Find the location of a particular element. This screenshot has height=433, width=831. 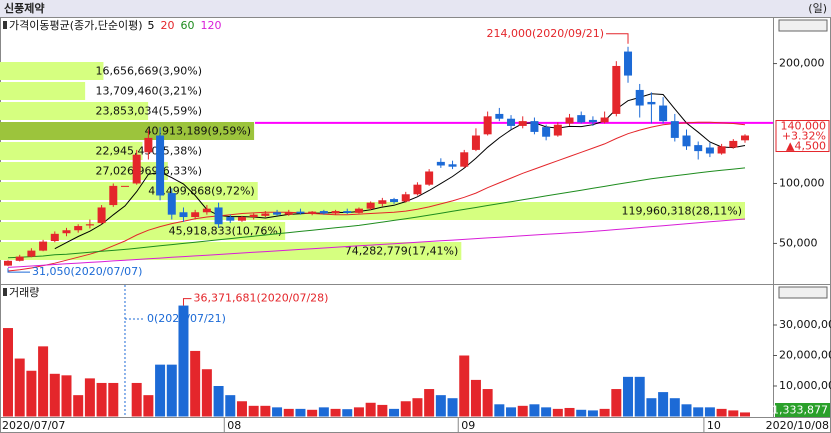

x-tick-label: 08 is located at coordinates (234, 425).